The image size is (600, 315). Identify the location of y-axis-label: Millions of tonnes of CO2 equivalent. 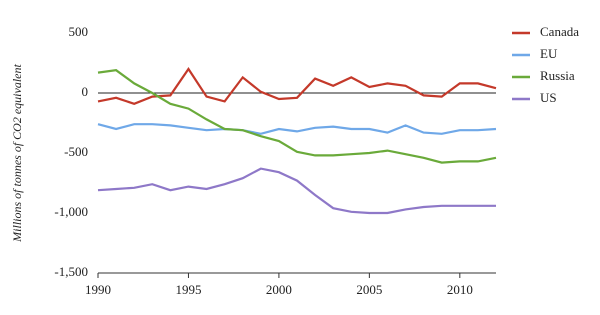
(17, 153).